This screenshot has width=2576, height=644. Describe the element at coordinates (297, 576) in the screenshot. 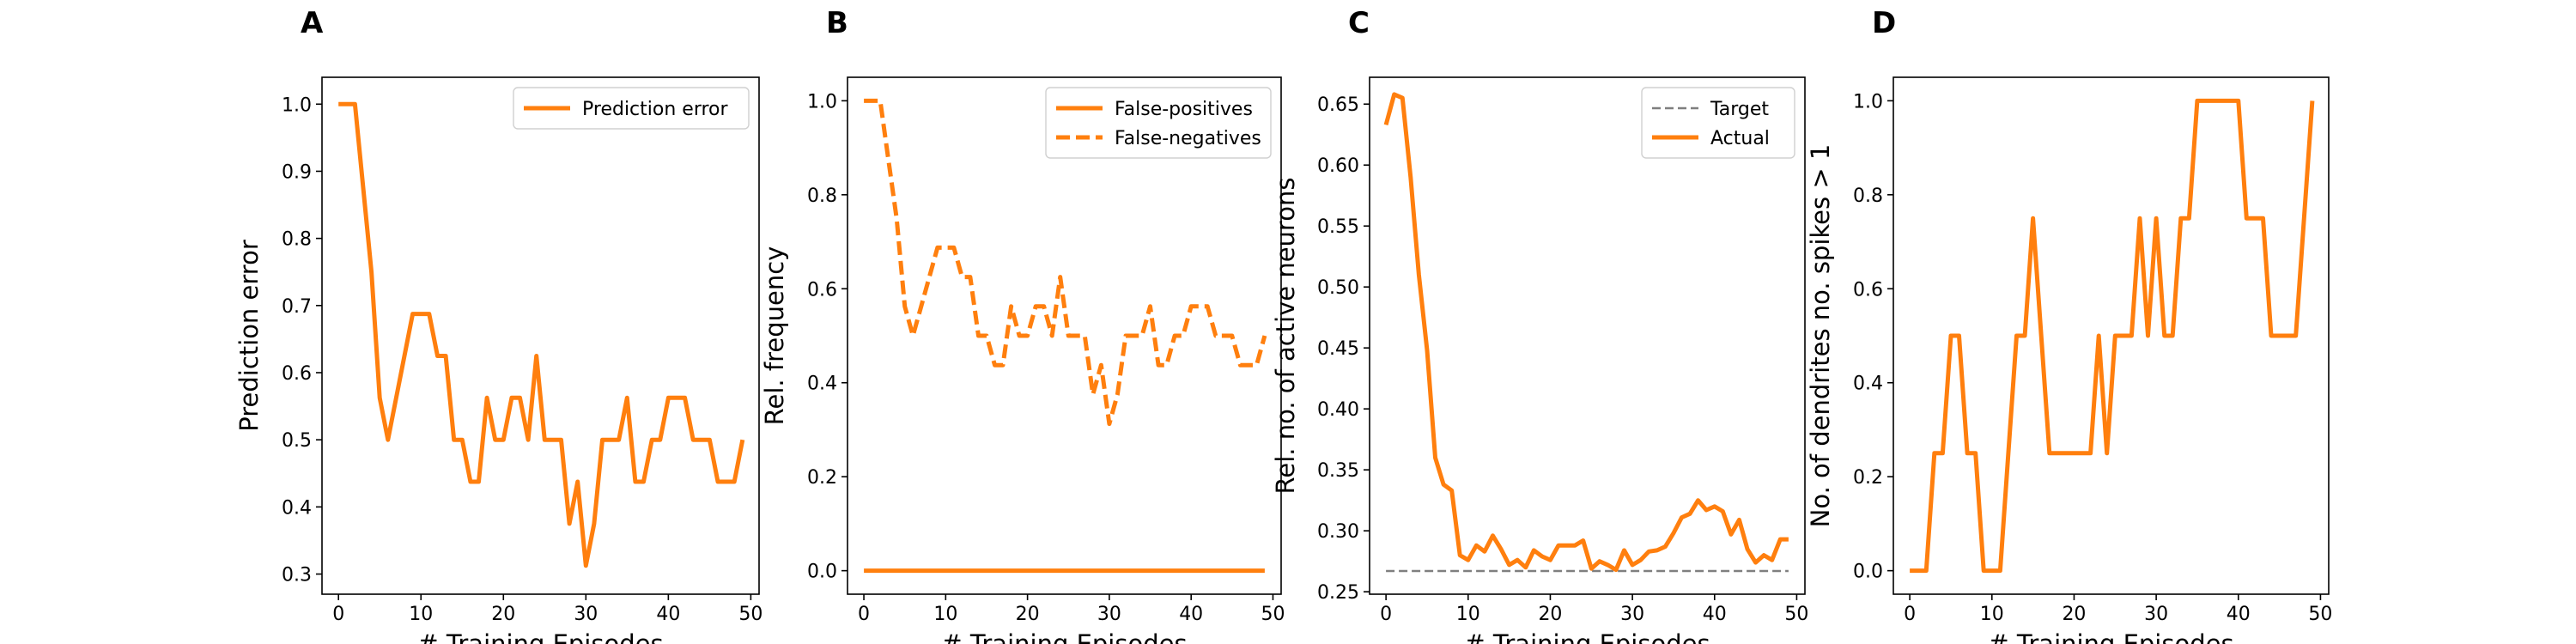

I see `y-tick-label: 0.3` at that location.